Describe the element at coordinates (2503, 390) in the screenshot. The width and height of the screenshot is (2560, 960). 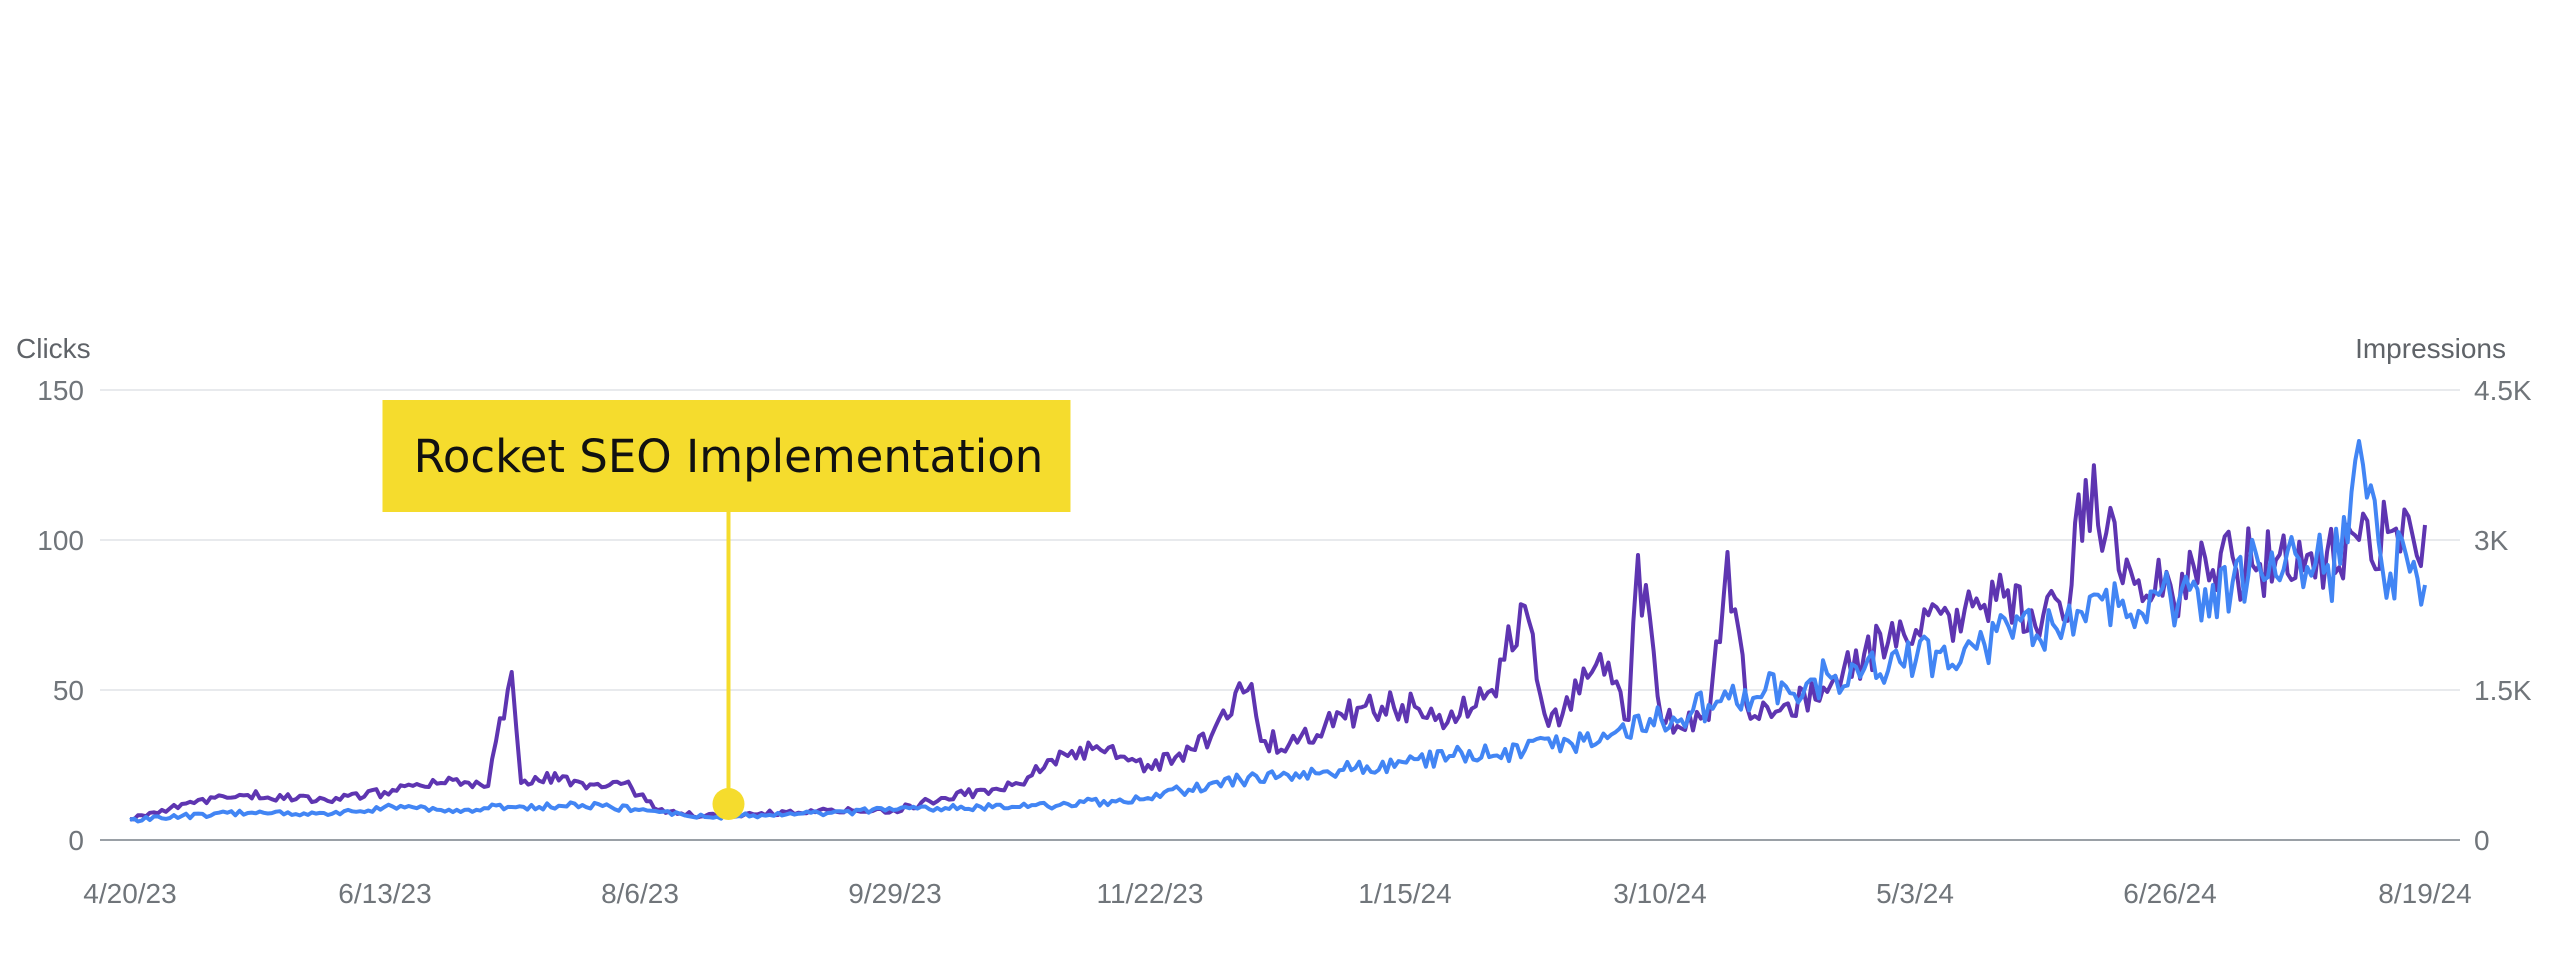
I see `right-tick-label: 4.5K` at that location.